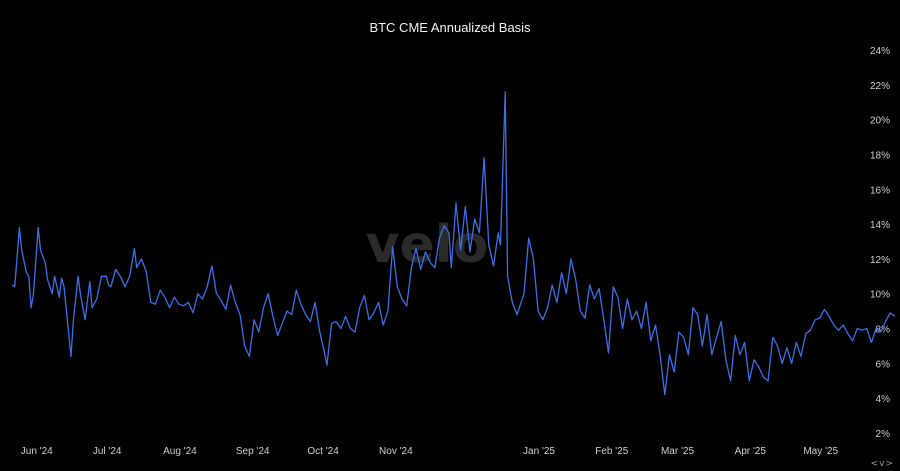  I want to click on x-tick-label: Oct '24, so click(323, 451).